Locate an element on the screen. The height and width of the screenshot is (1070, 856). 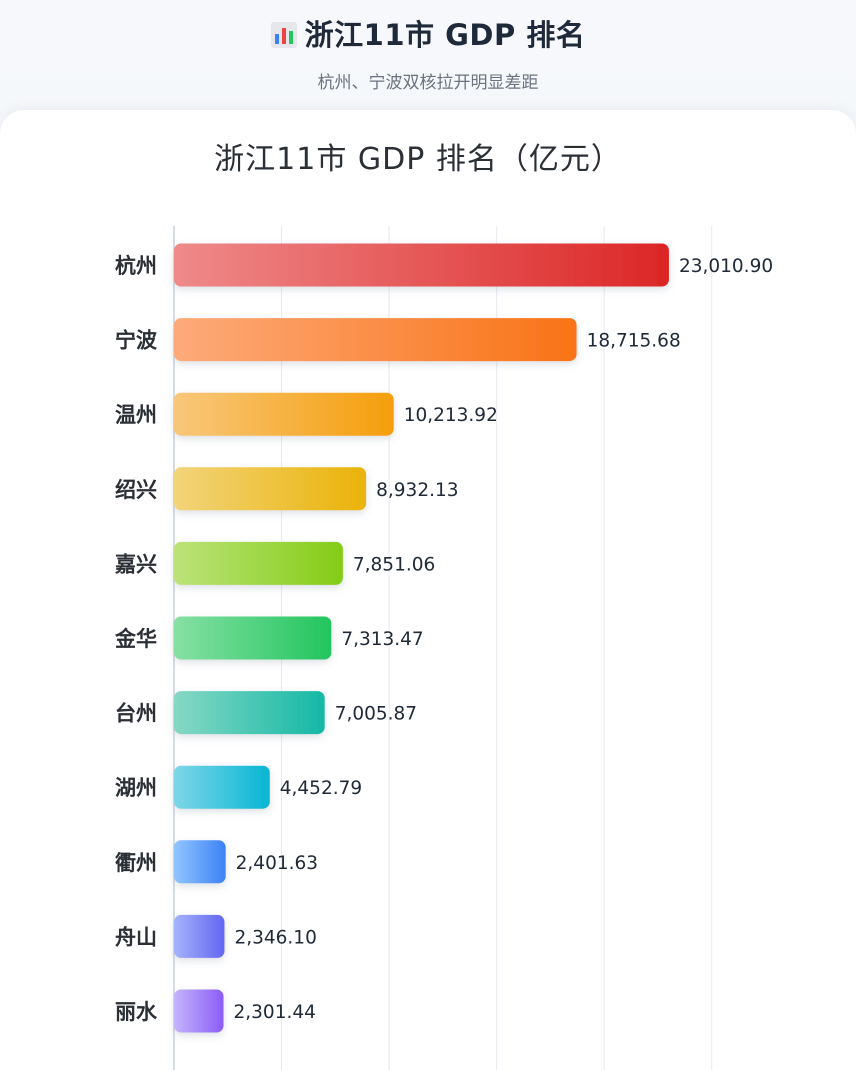
category-label: 温州 is located at coordinates (136, 415).